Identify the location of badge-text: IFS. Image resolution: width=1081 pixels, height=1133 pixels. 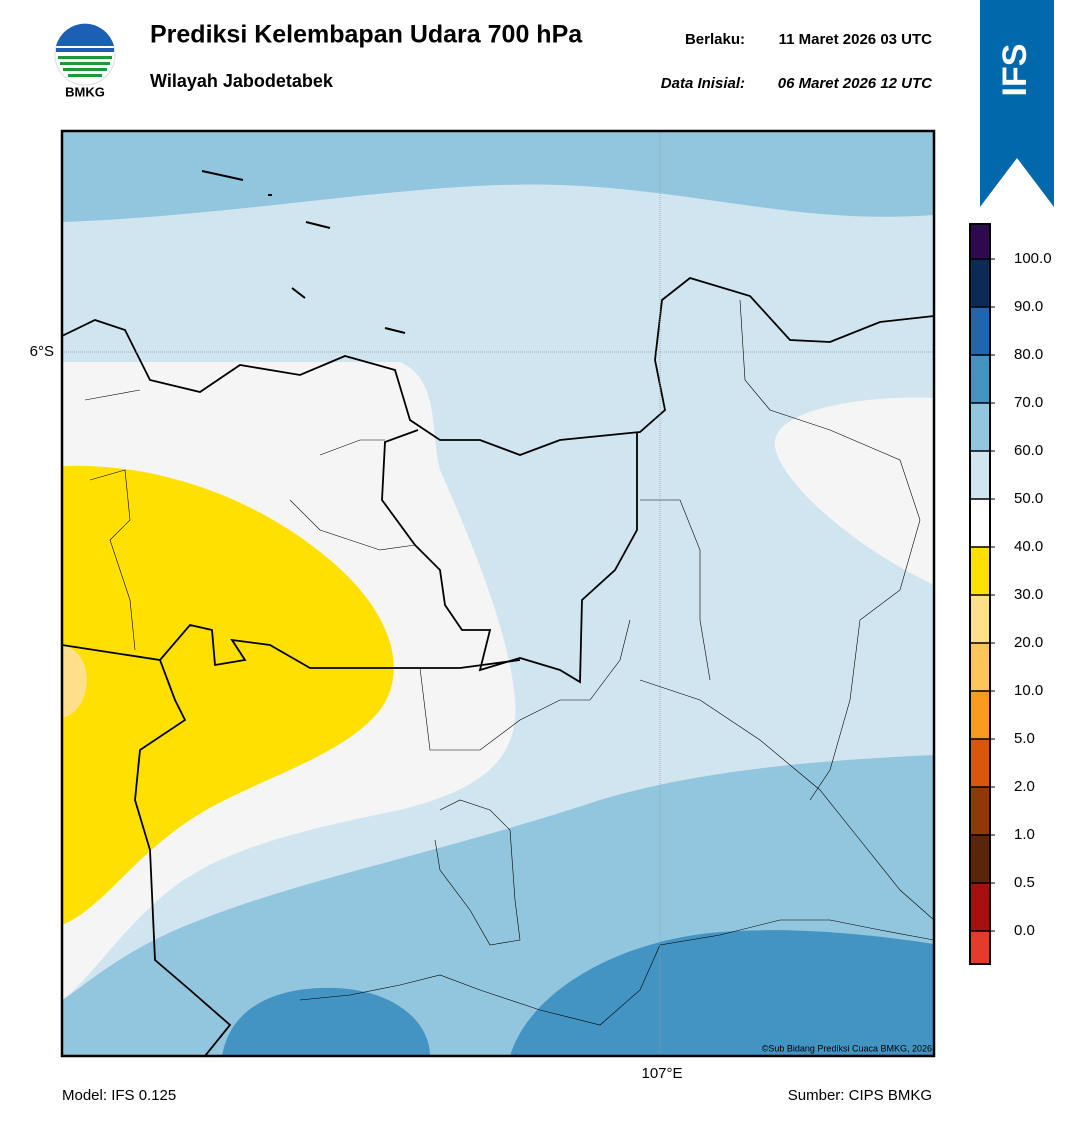
(1015, 70).